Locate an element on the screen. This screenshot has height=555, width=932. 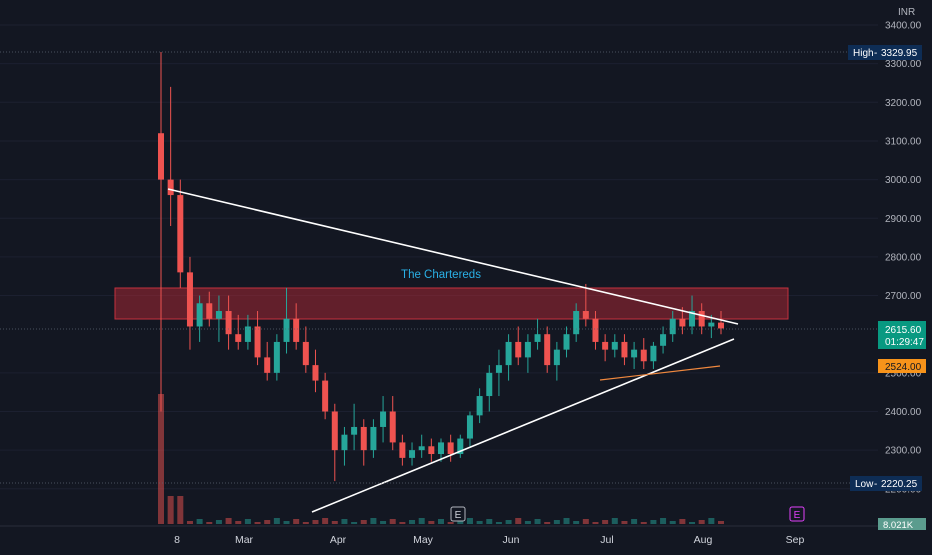
earnings-marker: E is located at coordinates (458, 514).